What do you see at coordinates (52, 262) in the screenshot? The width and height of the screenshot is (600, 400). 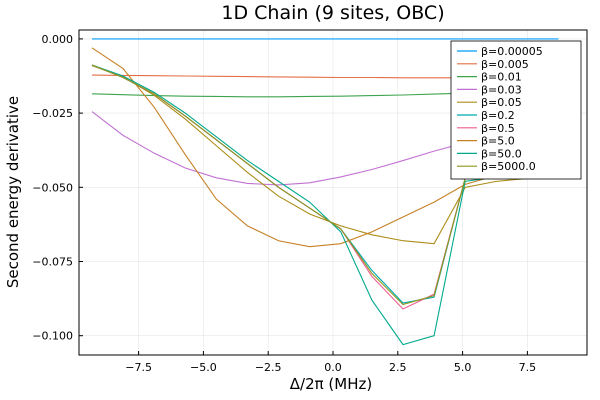 I see `y-tick-label: −0.075` at bounding box center [52, 262].